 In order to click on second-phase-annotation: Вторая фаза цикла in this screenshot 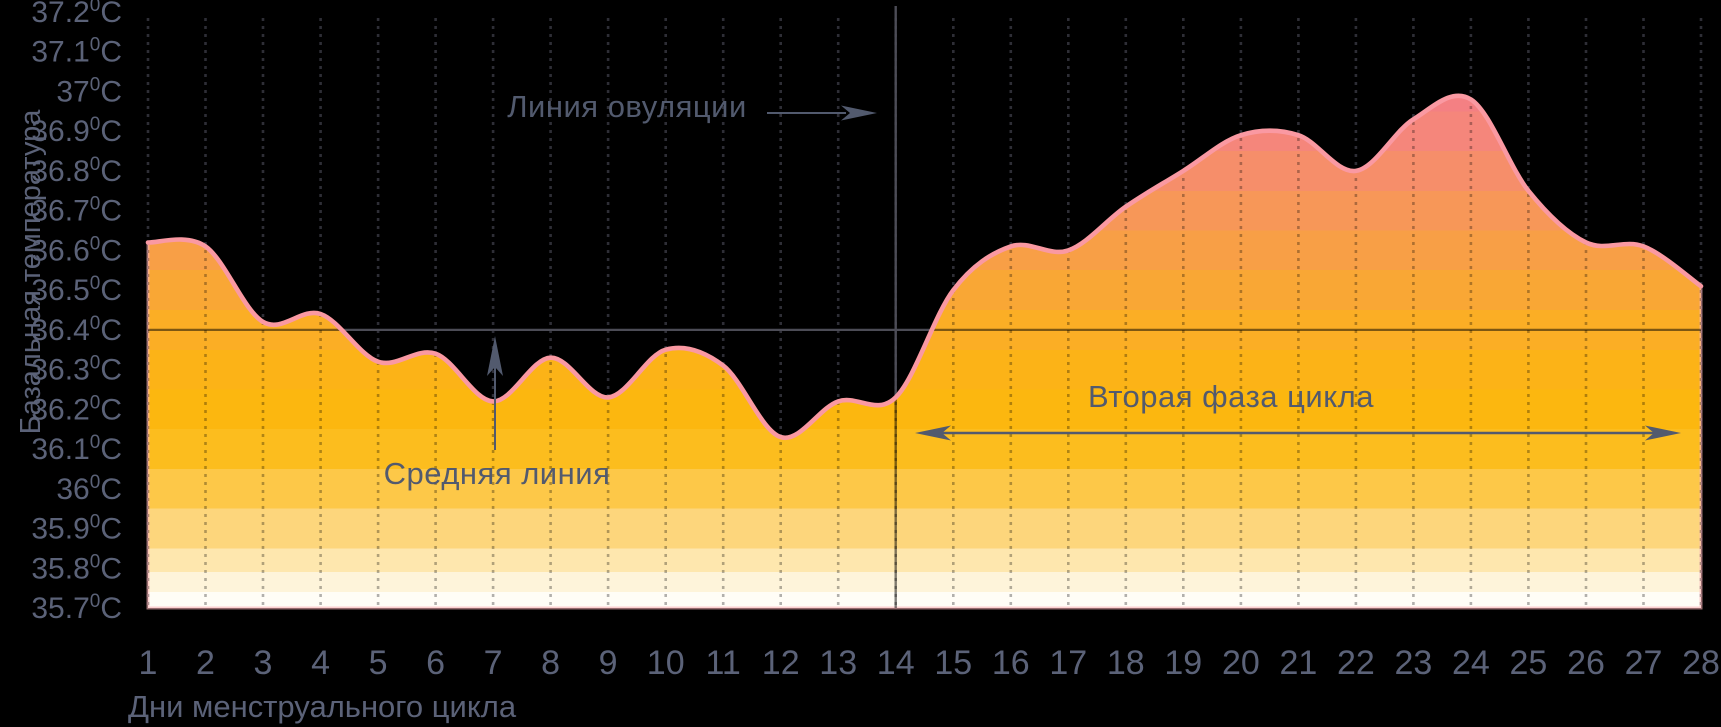, I will do `click(1231, 396)`.